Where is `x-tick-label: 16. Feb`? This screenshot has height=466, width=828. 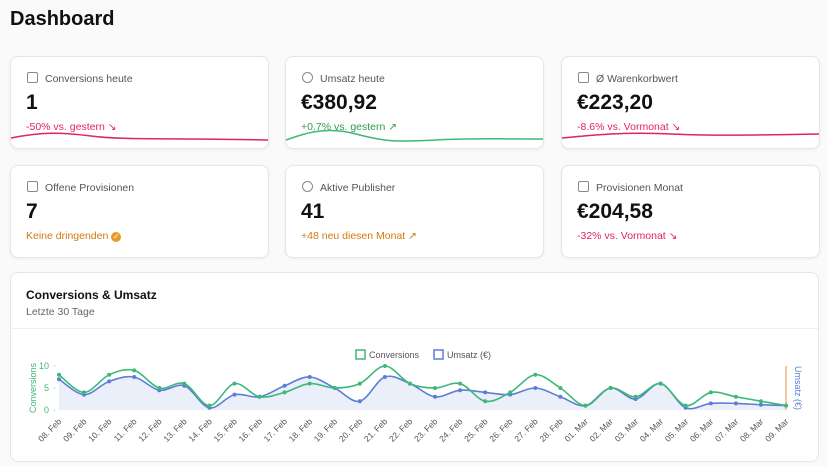
x-tick-label: 16. Feb is located at coordinates (251, 430).